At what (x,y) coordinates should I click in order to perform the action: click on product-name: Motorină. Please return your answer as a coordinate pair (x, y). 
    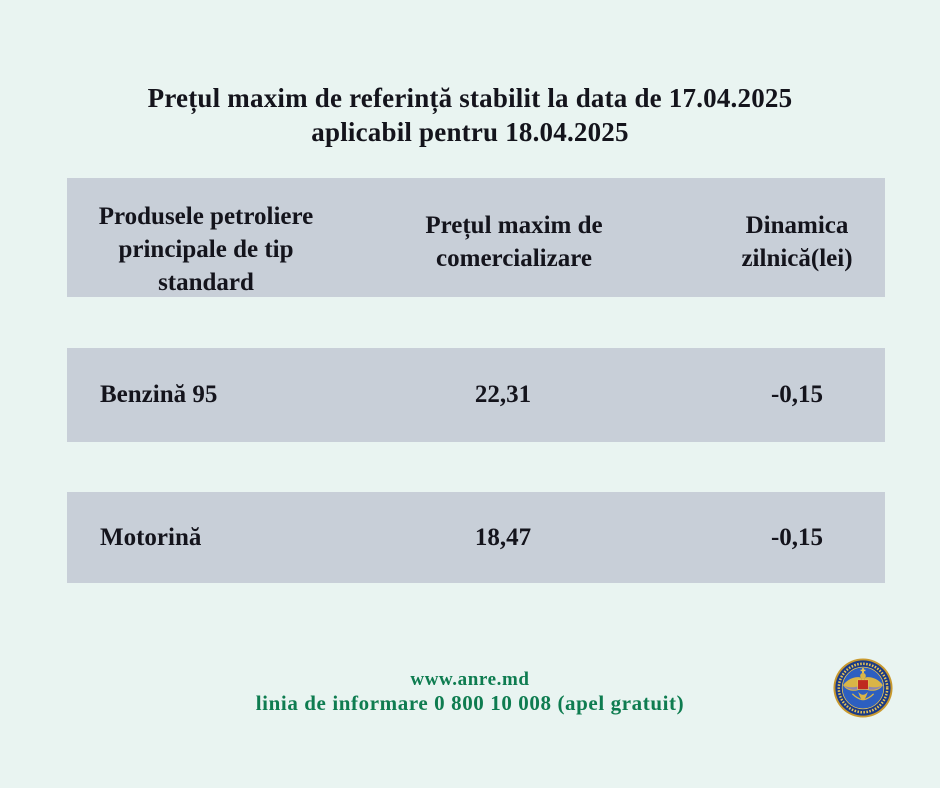
    Looking at the image, I should click on (151, 537).